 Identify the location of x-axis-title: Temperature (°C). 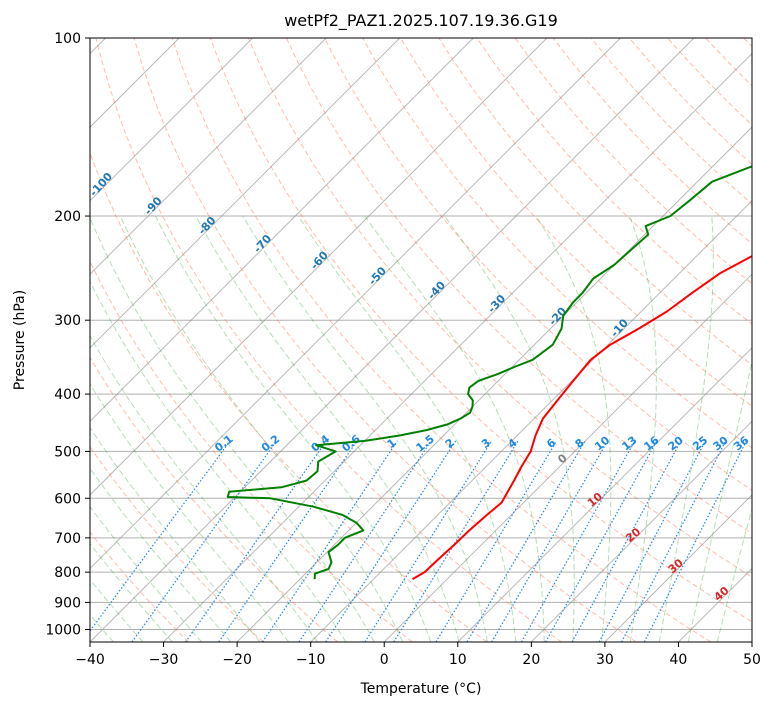
(421, 689).